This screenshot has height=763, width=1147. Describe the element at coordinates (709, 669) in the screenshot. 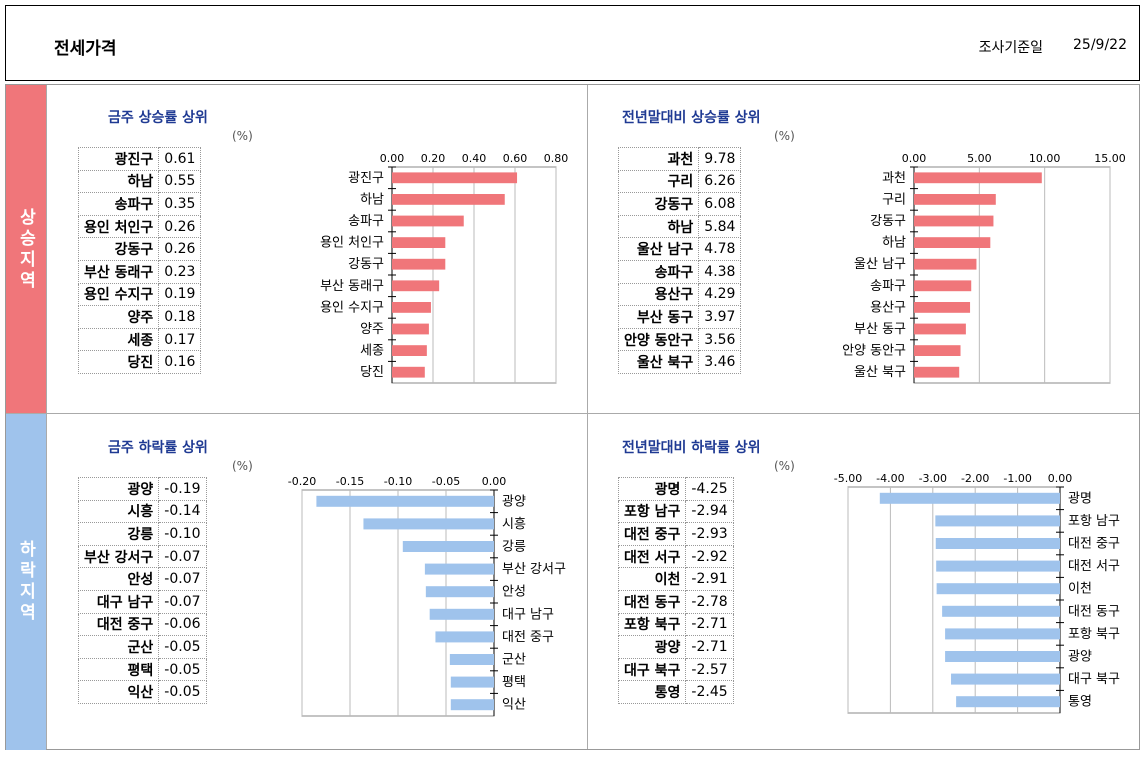

I see `rate-value: -2.57` at that location.